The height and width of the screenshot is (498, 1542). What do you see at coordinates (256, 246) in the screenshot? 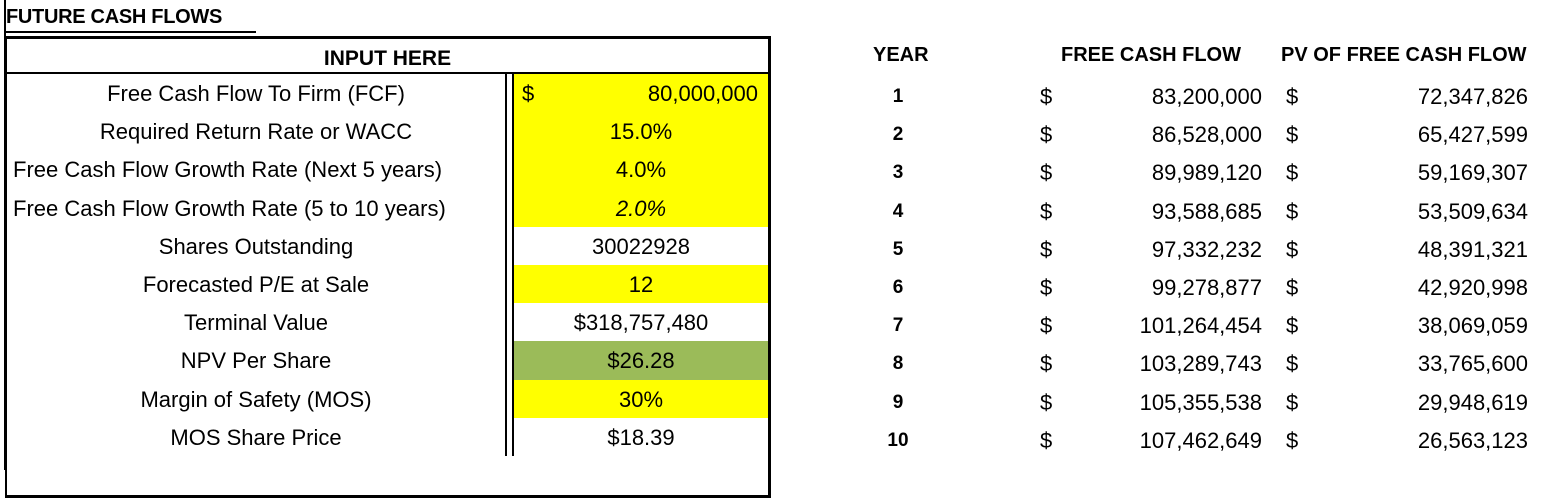
I see `input-label: Shares Outstanding` at bounding box center [256, 246].